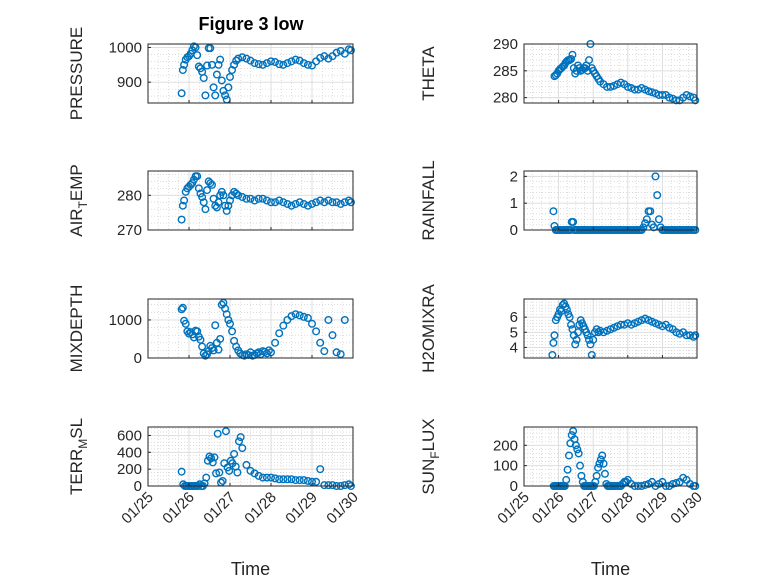  Describe the element at coordinates (610, 456) in the screenshot. I see `plot-area` at that location.